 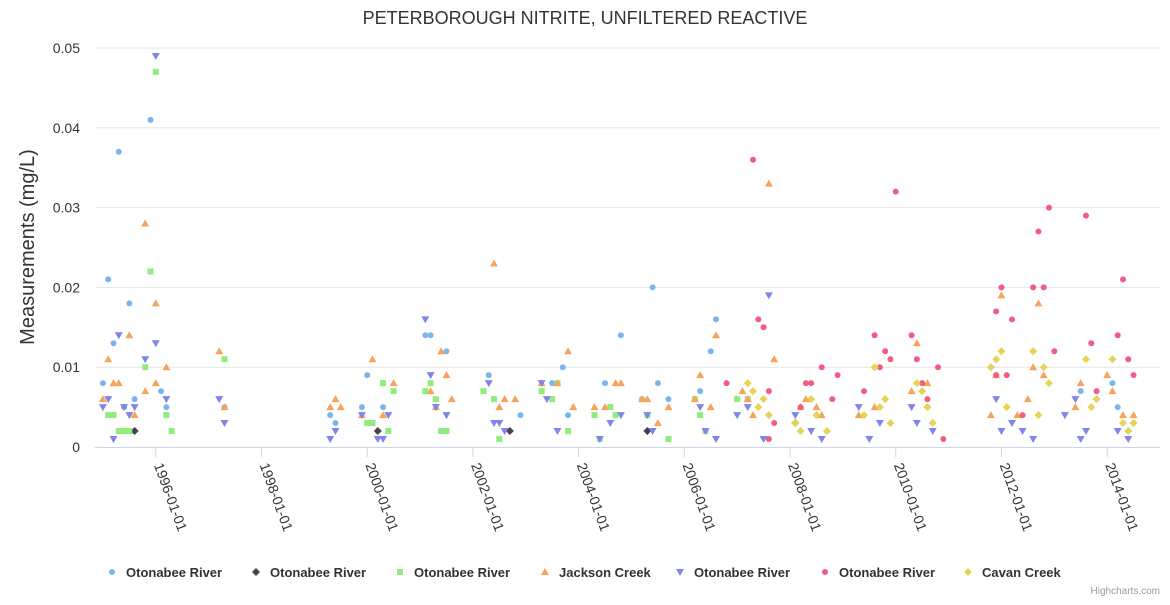 What do you see at coordinates (605, 572) in the screenshot?
I see `legend-label: Jackson Creek` at bounding box center [605, 572].